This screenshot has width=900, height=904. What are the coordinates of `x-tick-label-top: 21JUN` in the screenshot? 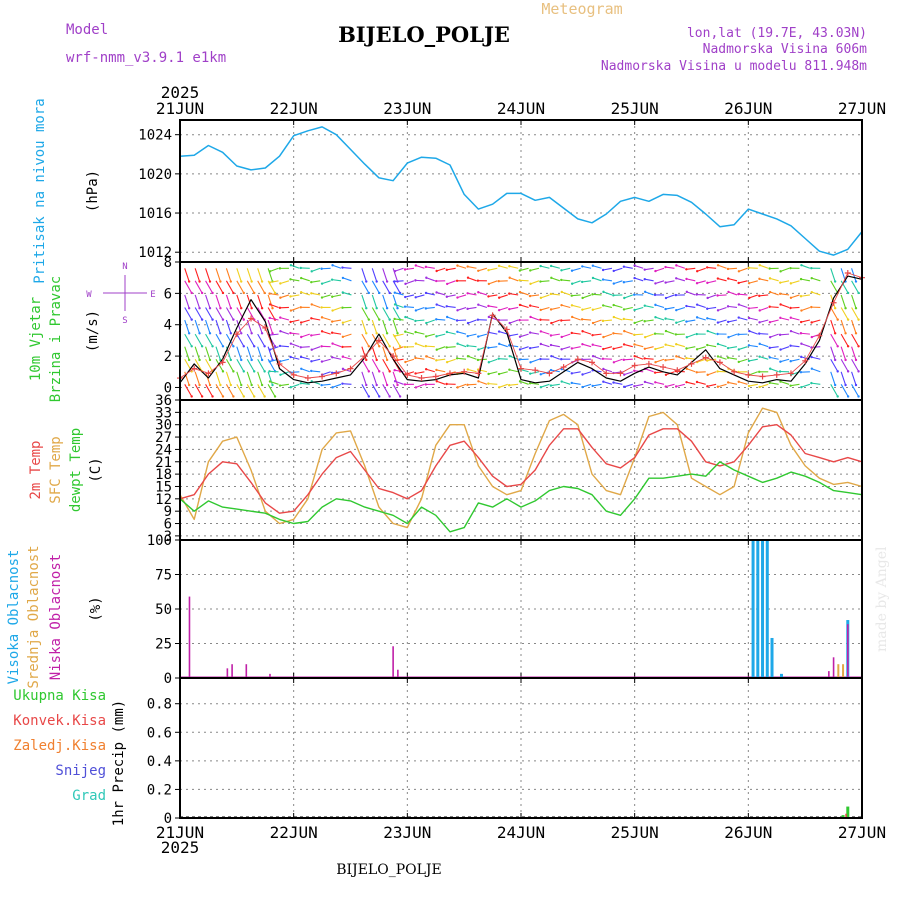 It's located at (180, 108).